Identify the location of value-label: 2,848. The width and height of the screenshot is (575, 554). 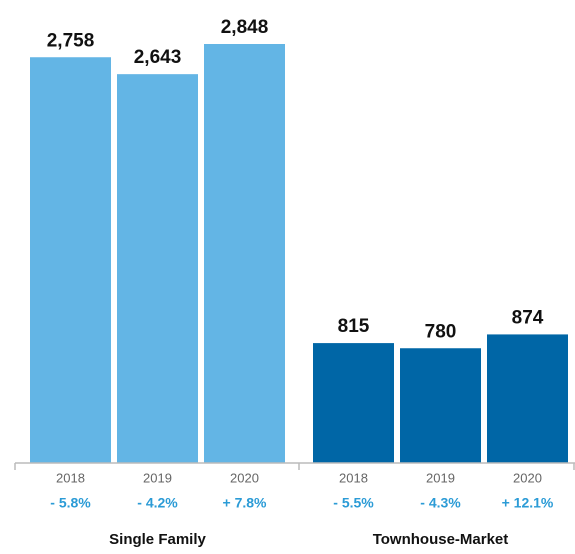
(245, 27).